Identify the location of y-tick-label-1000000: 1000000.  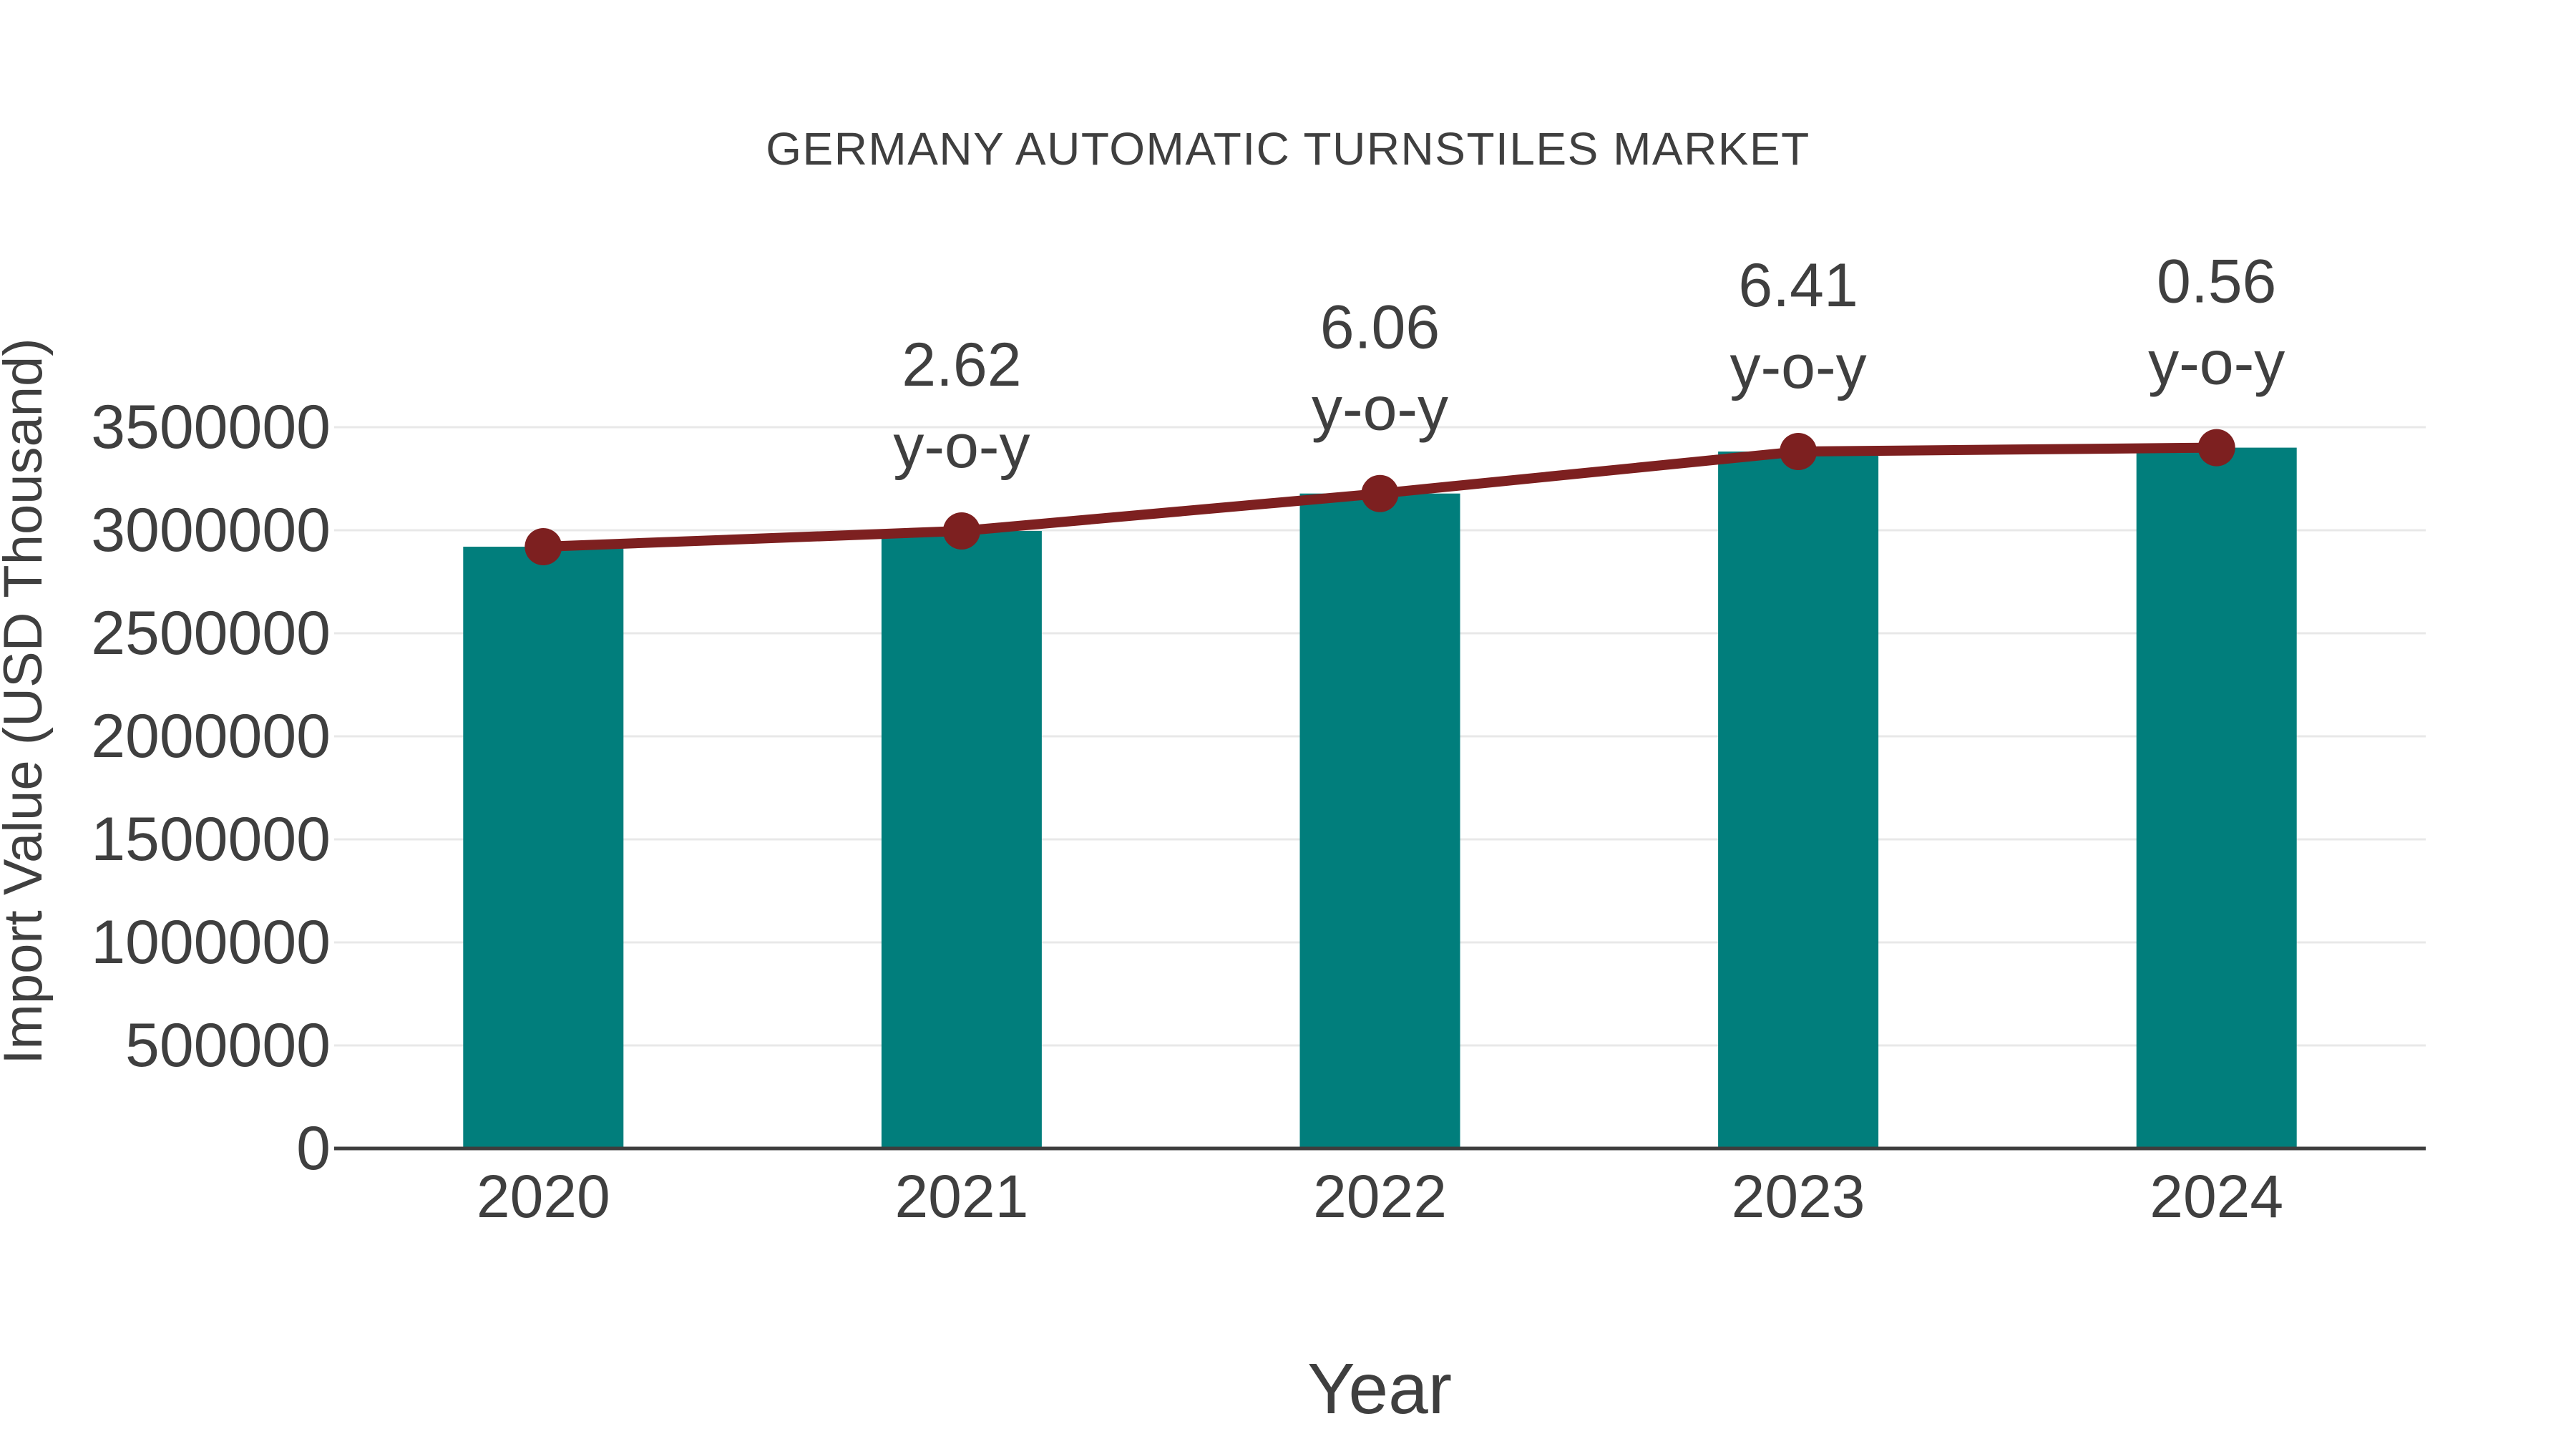
(211, 942).